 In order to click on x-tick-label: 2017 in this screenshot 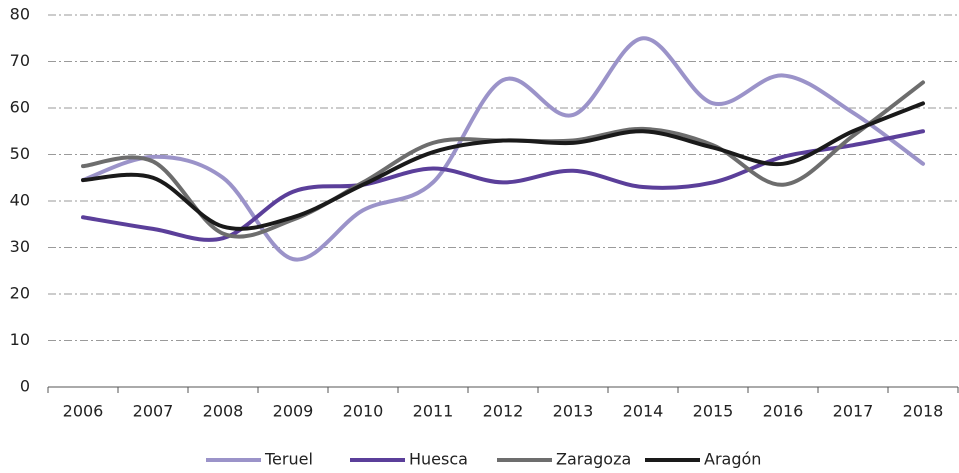, I will do `click(853, 411)`.